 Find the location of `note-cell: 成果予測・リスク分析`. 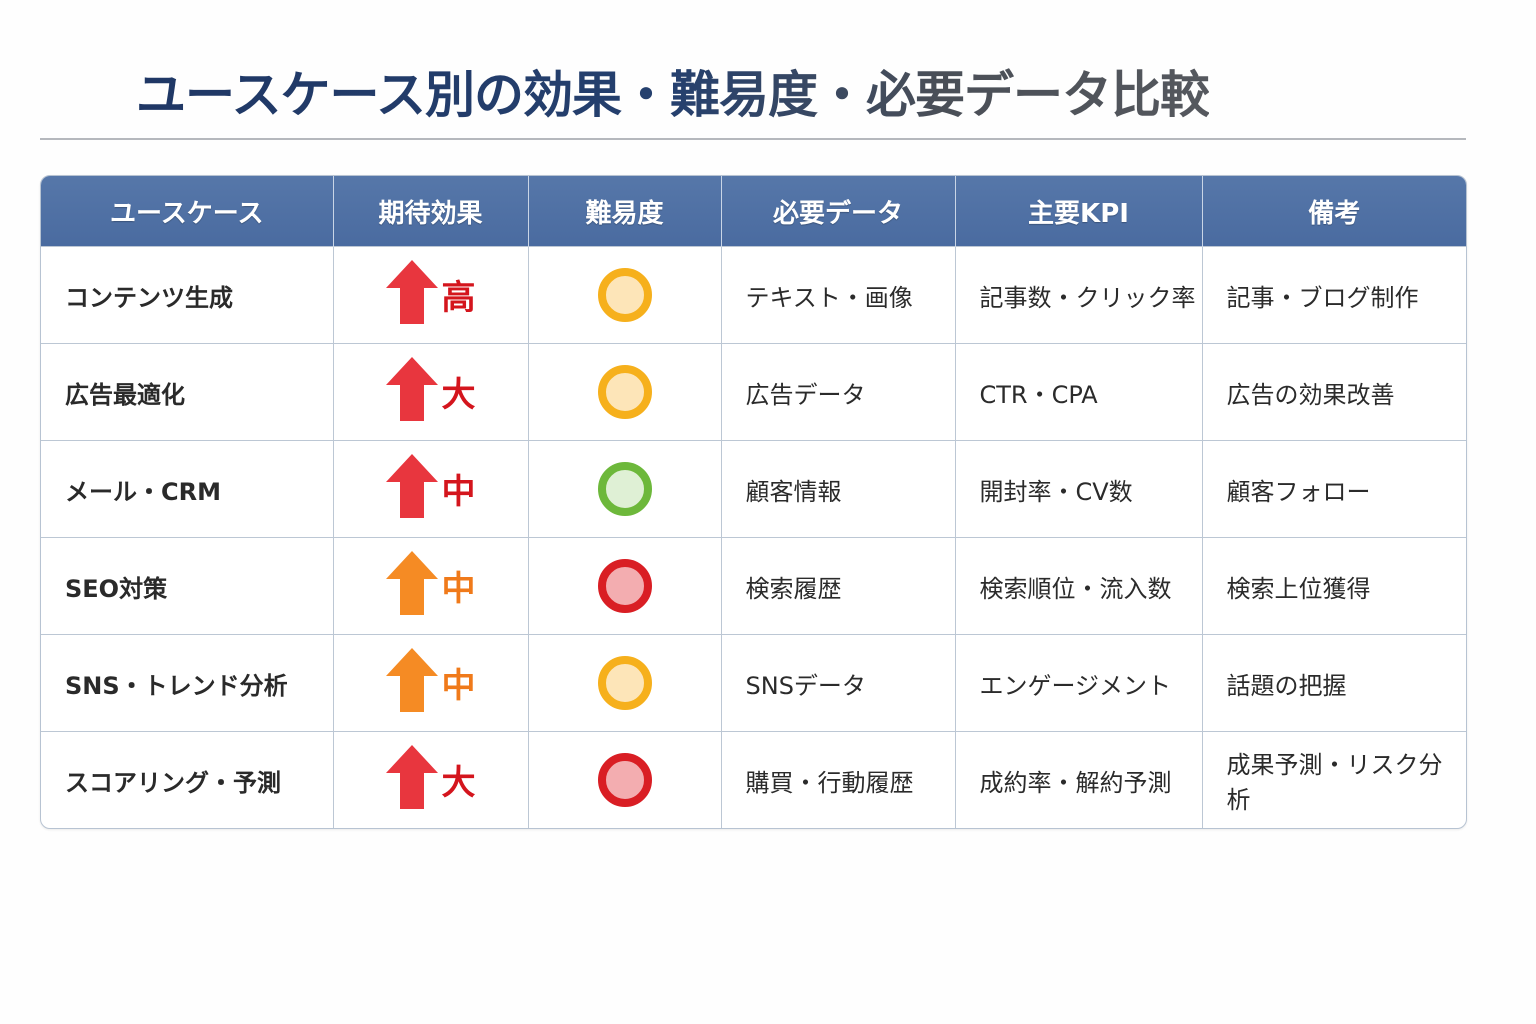

note-cell: 成果予測・リスク分析 is located at coordinates (1334, 779).